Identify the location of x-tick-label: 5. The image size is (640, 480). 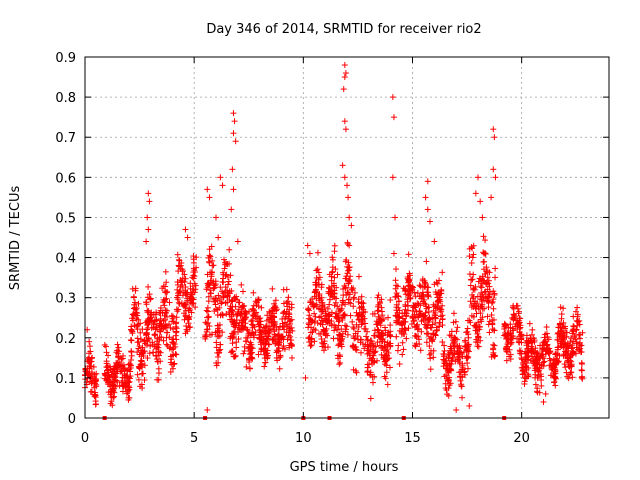
(194, 438).